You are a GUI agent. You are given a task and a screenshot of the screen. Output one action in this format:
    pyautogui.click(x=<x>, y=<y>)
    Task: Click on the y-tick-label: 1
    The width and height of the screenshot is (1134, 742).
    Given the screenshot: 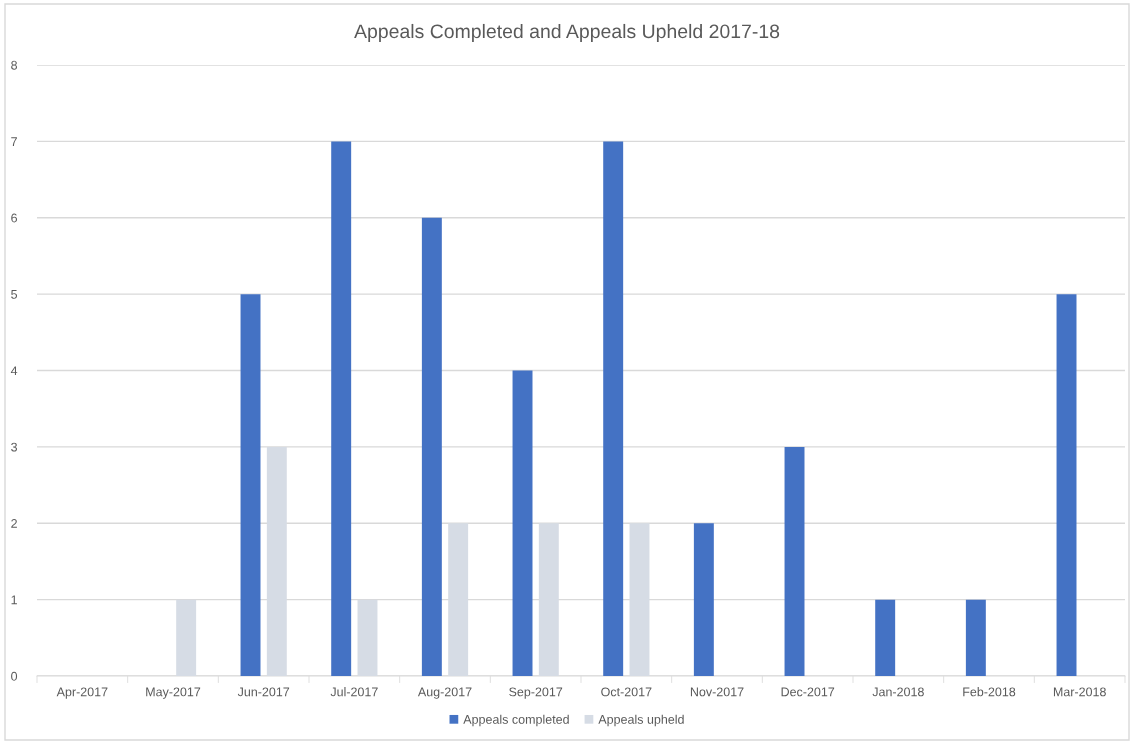 What is the action you would take?
    pyautogui.click(x=14, y=600)
    